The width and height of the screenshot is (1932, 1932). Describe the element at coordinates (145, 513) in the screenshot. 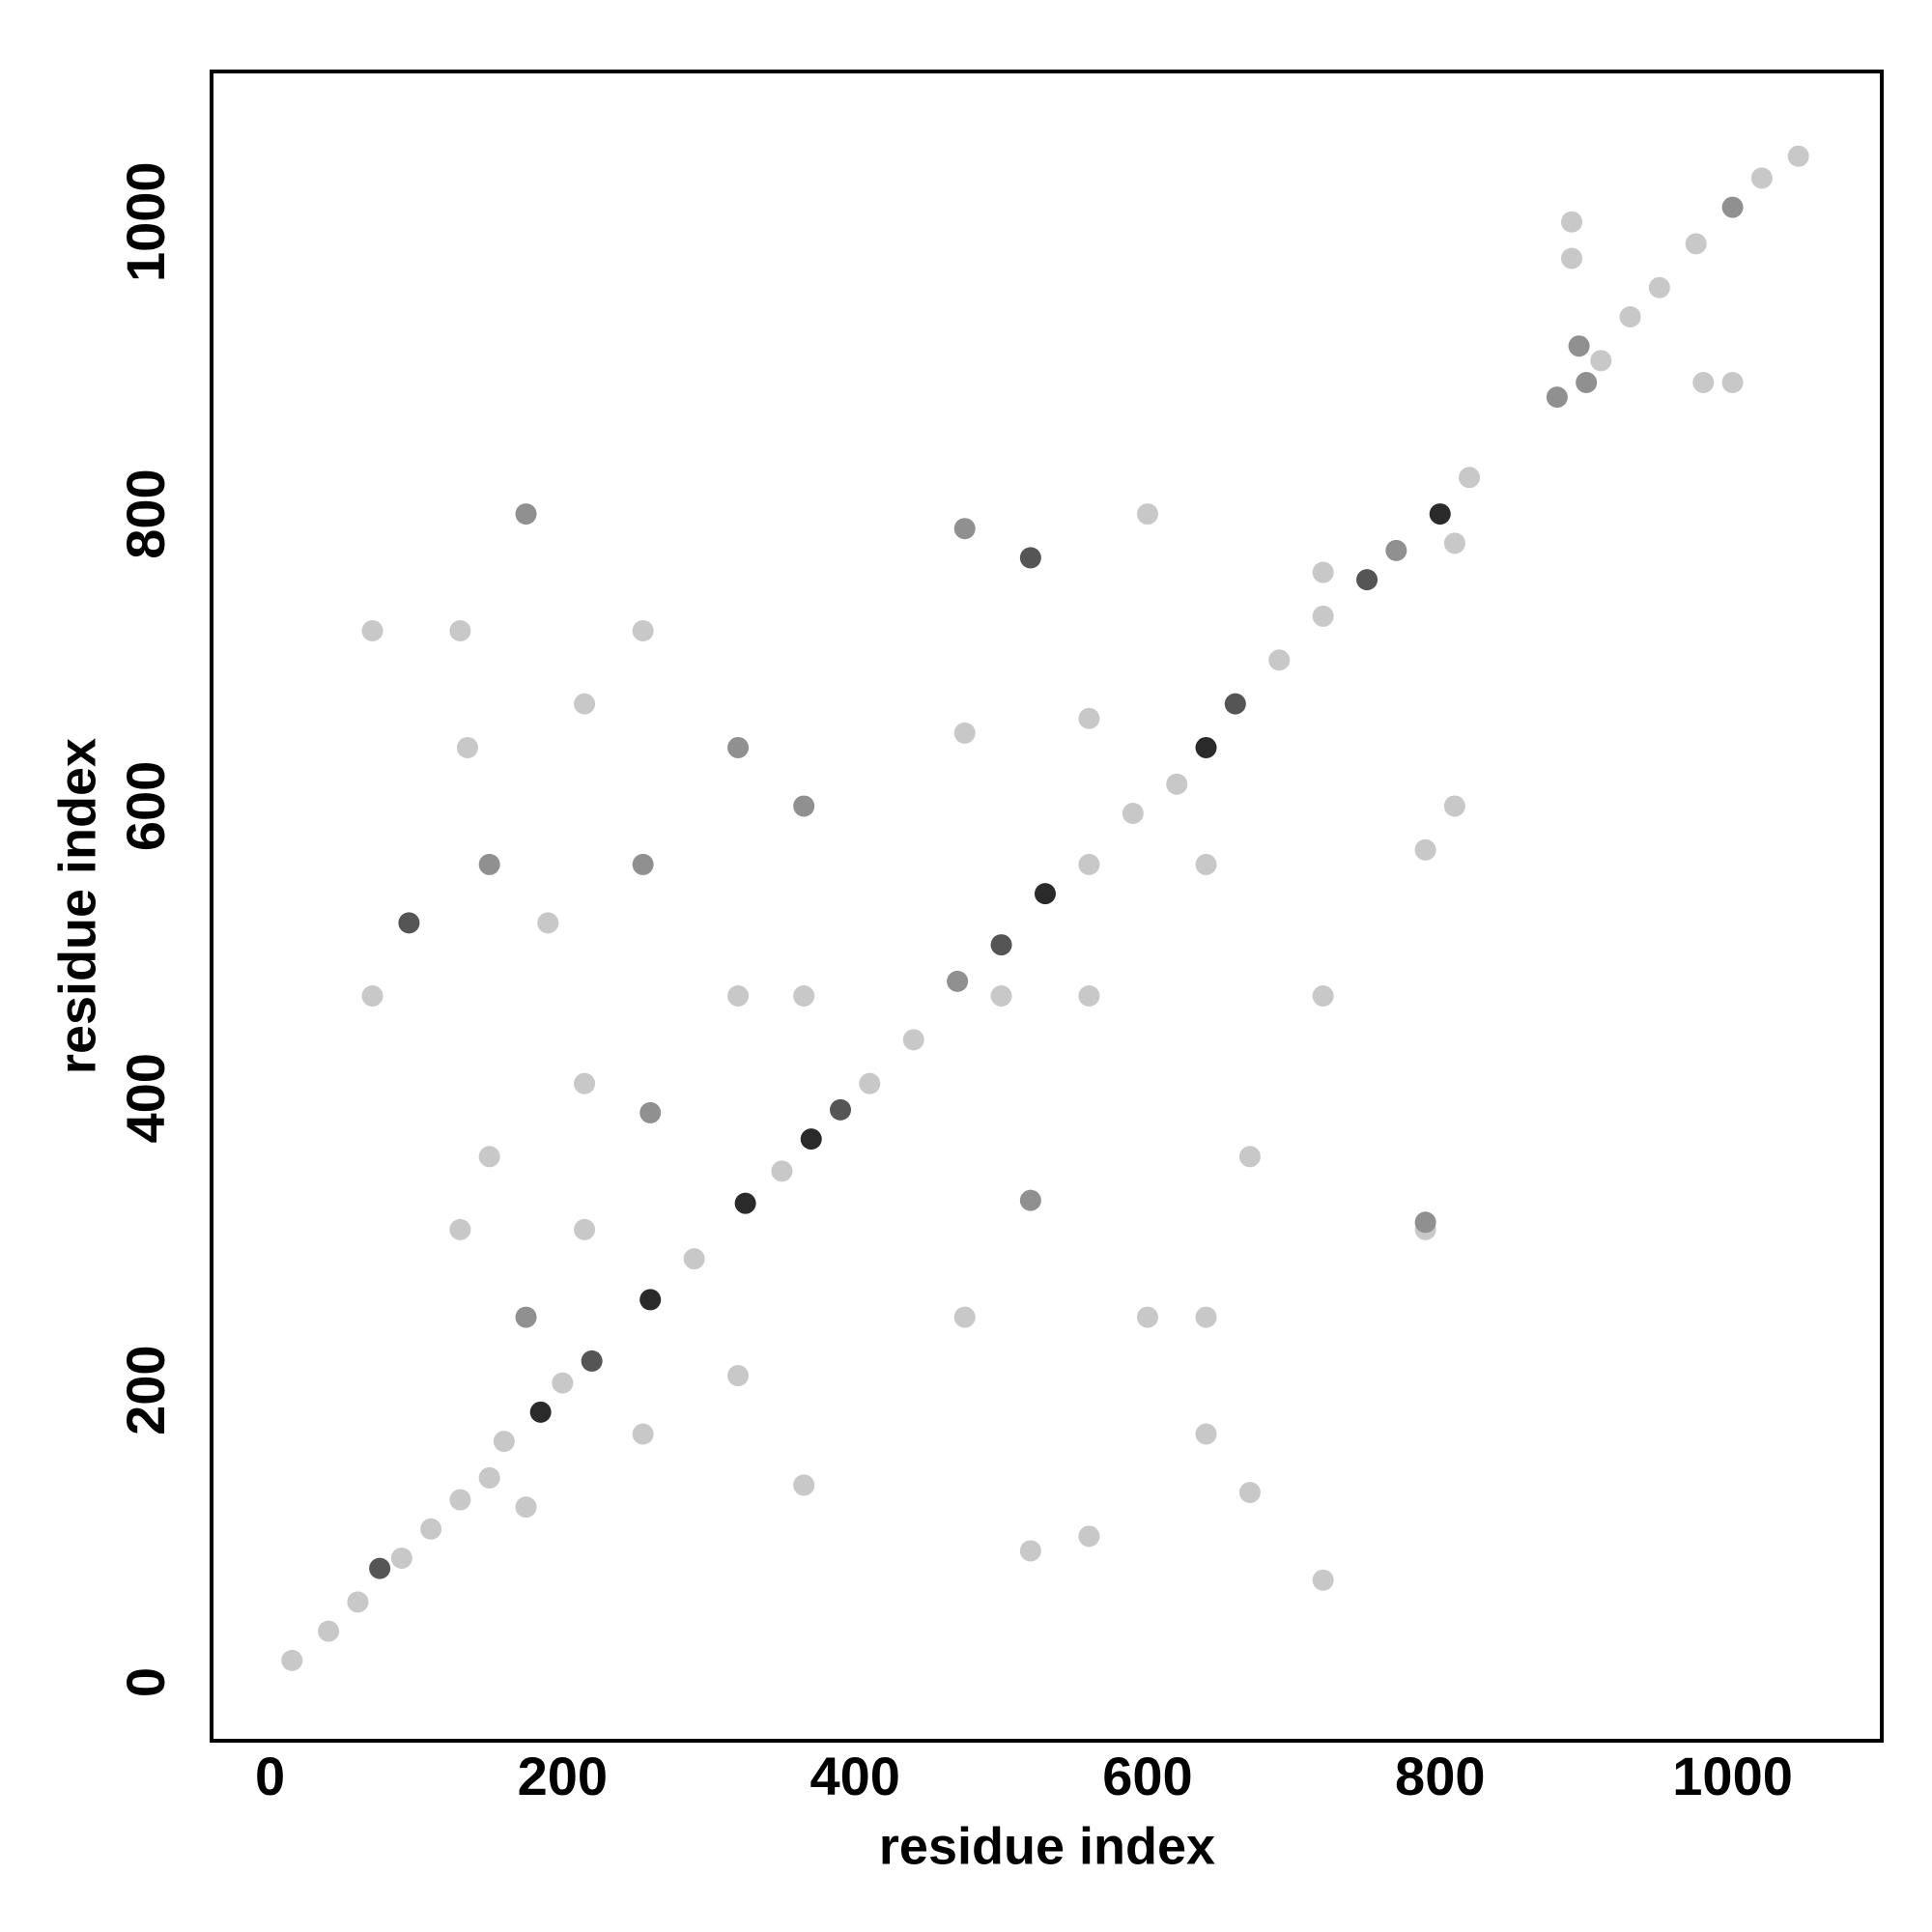

I see `y-tick-label: 800` at that location.